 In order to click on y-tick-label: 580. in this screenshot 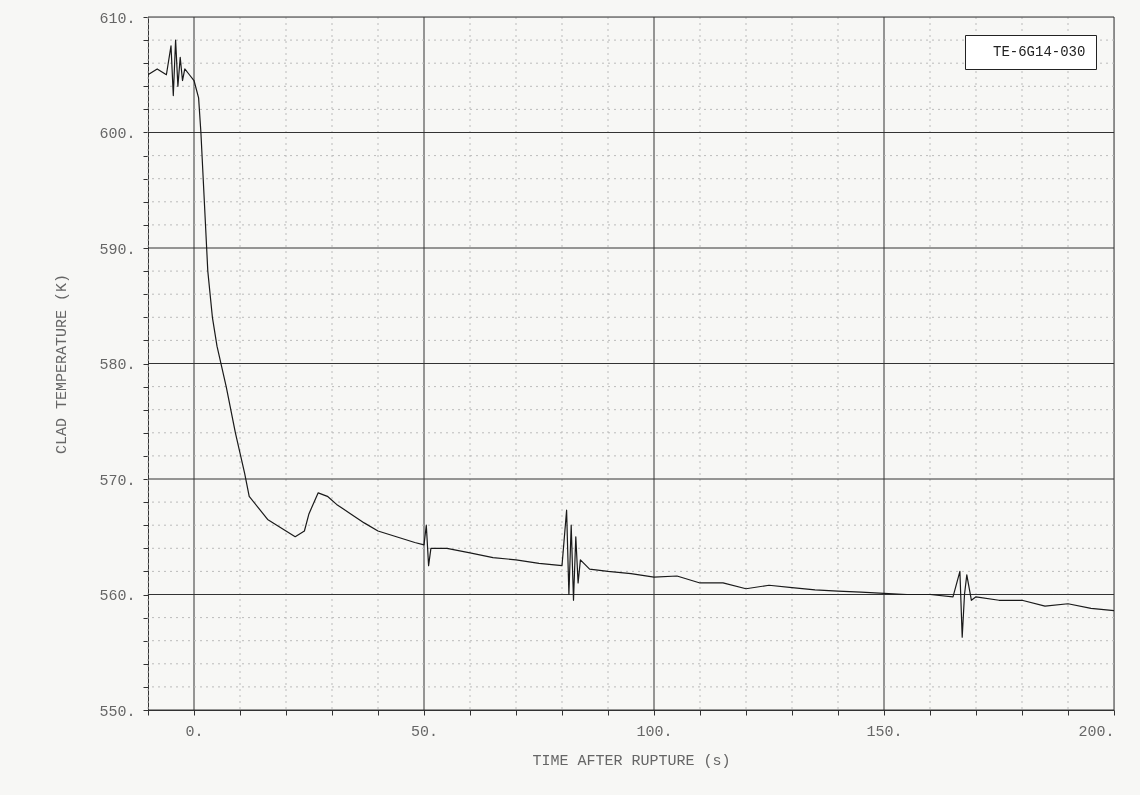, I will do `click(117, 365)`.